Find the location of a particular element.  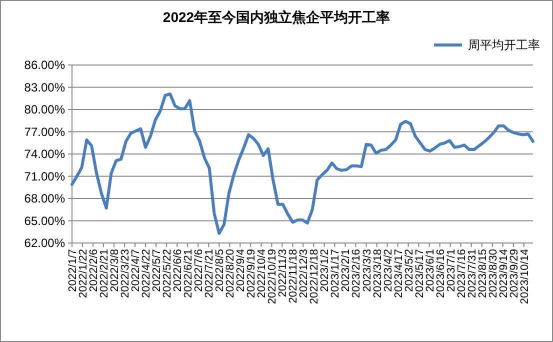

x-tick-label: 2023/7/16 is located at coordinates (462, 273).